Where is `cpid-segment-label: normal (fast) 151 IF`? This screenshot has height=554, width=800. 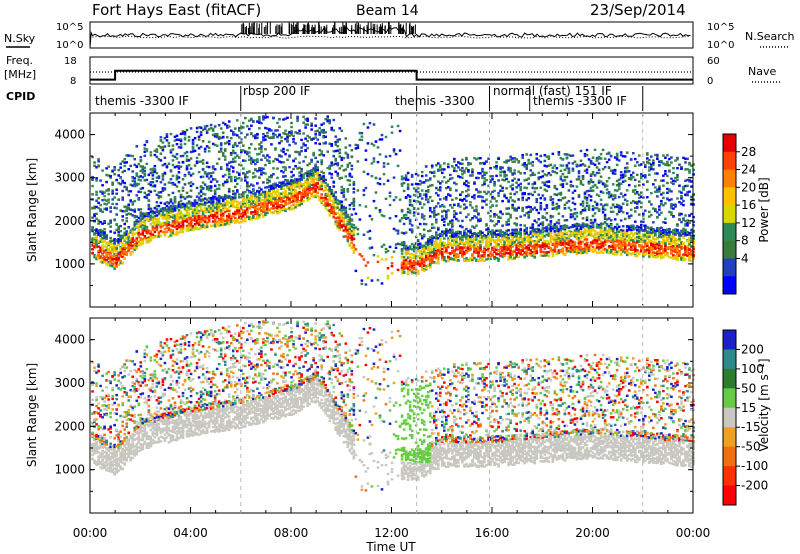 cpid-segment-label: normal (fast) 151 IF is located at coordinates (552, 91).